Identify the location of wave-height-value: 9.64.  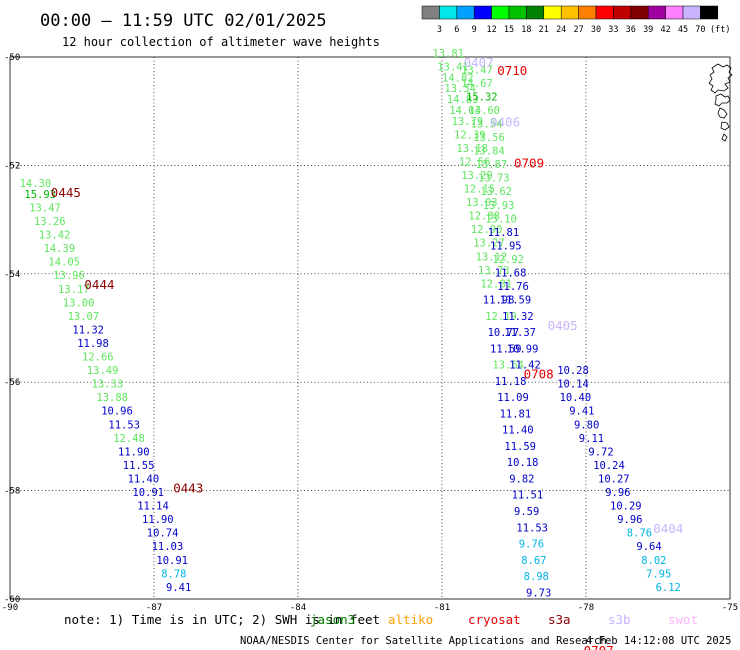
(648, 547).